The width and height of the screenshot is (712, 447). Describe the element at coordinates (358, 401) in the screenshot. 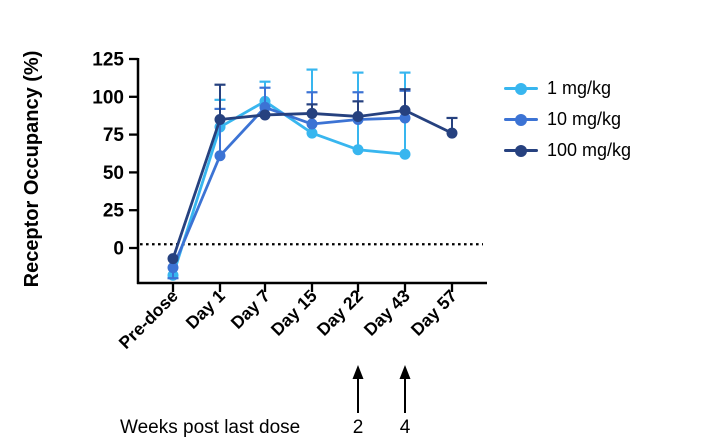

I see `dose-arrow-annotation: 2` at that location.